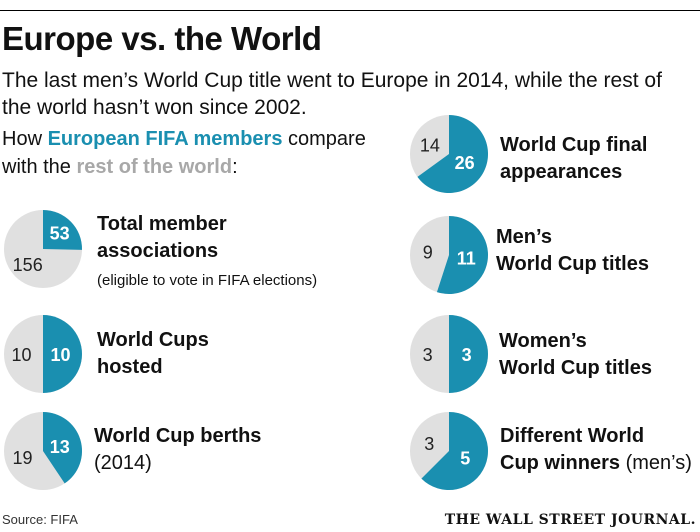  What do you see at coordinates (162, 38) in the screenshot?
I see `chart-title: Europe vs. the World` at bounding box center [162, 38].